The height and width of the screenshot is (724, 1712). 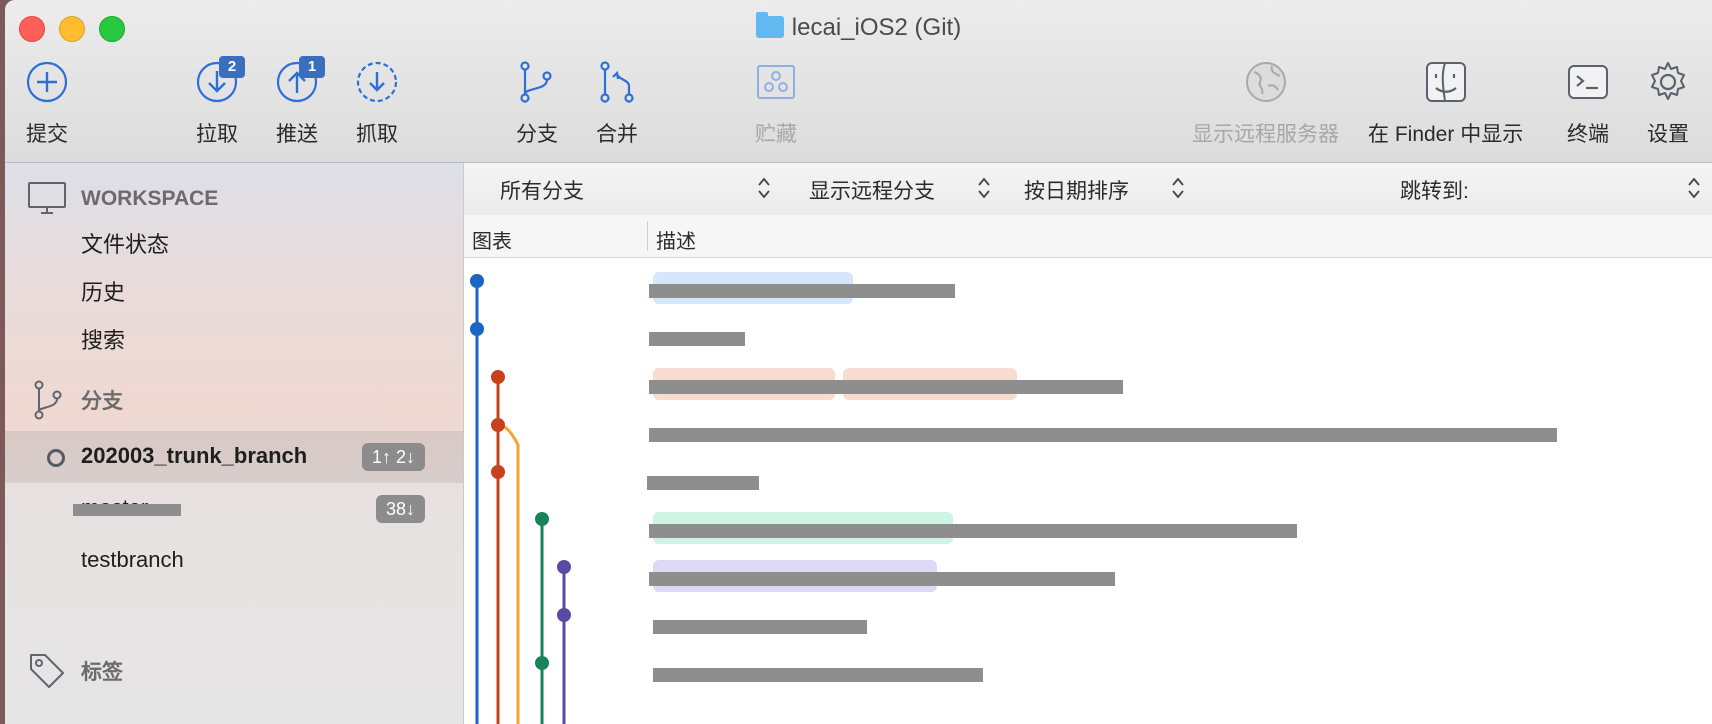 What do you see at coordinates (377, 134) in the screenshot?
I see `fetch-label: 抓取` at bounding box center [377, 134].